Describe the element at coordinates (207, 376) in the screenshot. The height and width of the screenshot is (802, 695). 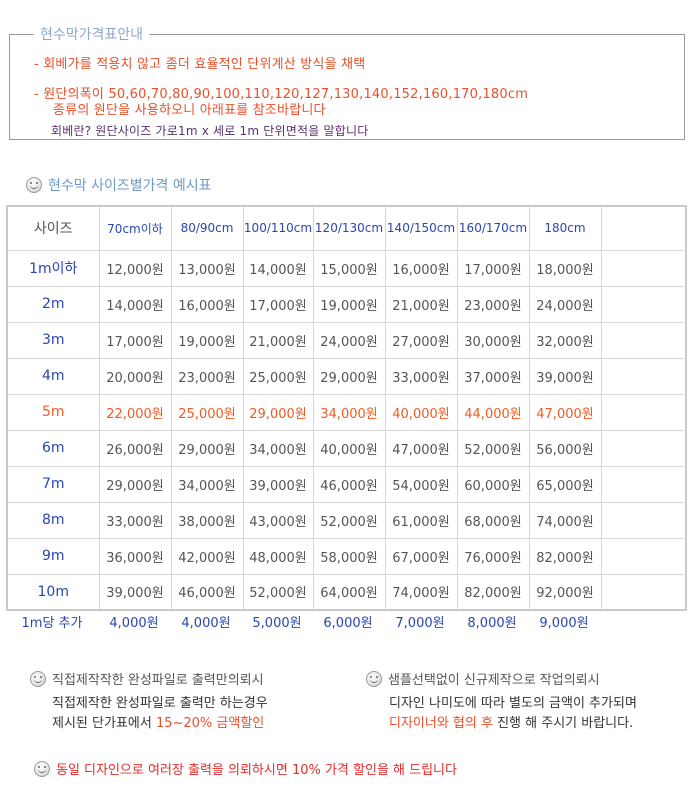
I see `price-cell: 23,000원` at that location.